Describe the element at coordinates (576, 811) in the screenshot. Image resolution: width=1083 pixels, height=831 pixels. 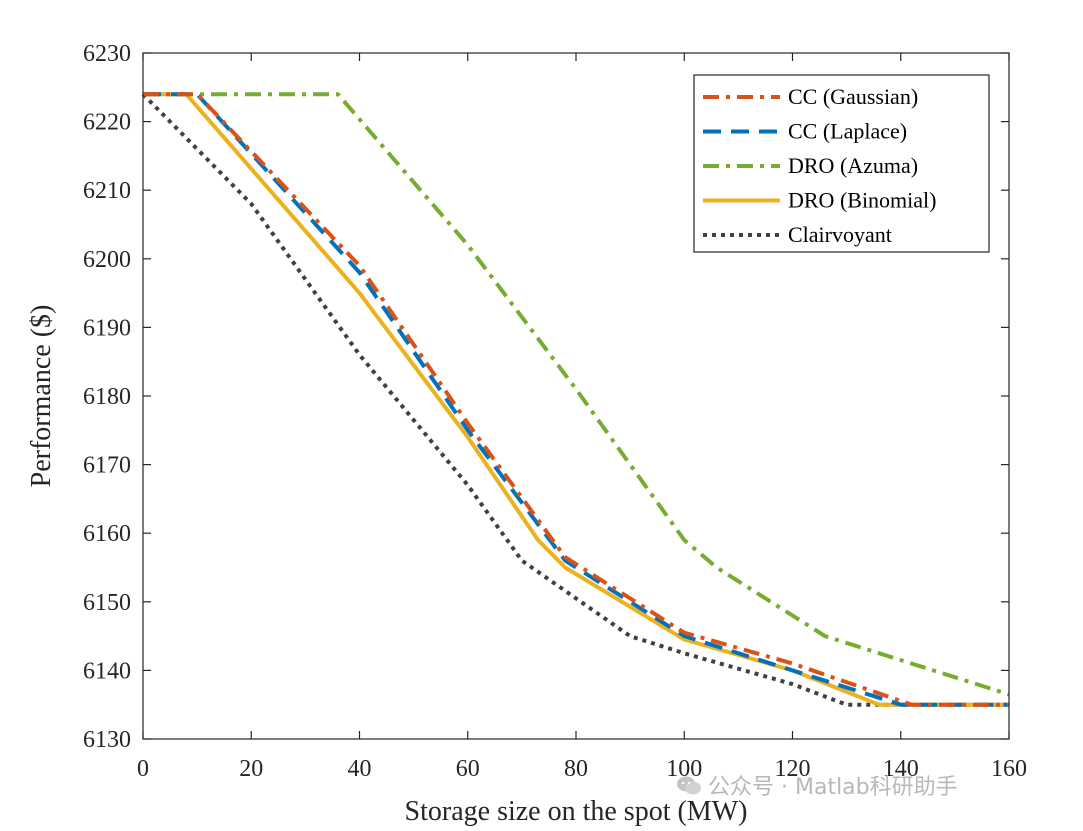
I see `x-axis-label: Storage size on the spot (MW)` at that location.